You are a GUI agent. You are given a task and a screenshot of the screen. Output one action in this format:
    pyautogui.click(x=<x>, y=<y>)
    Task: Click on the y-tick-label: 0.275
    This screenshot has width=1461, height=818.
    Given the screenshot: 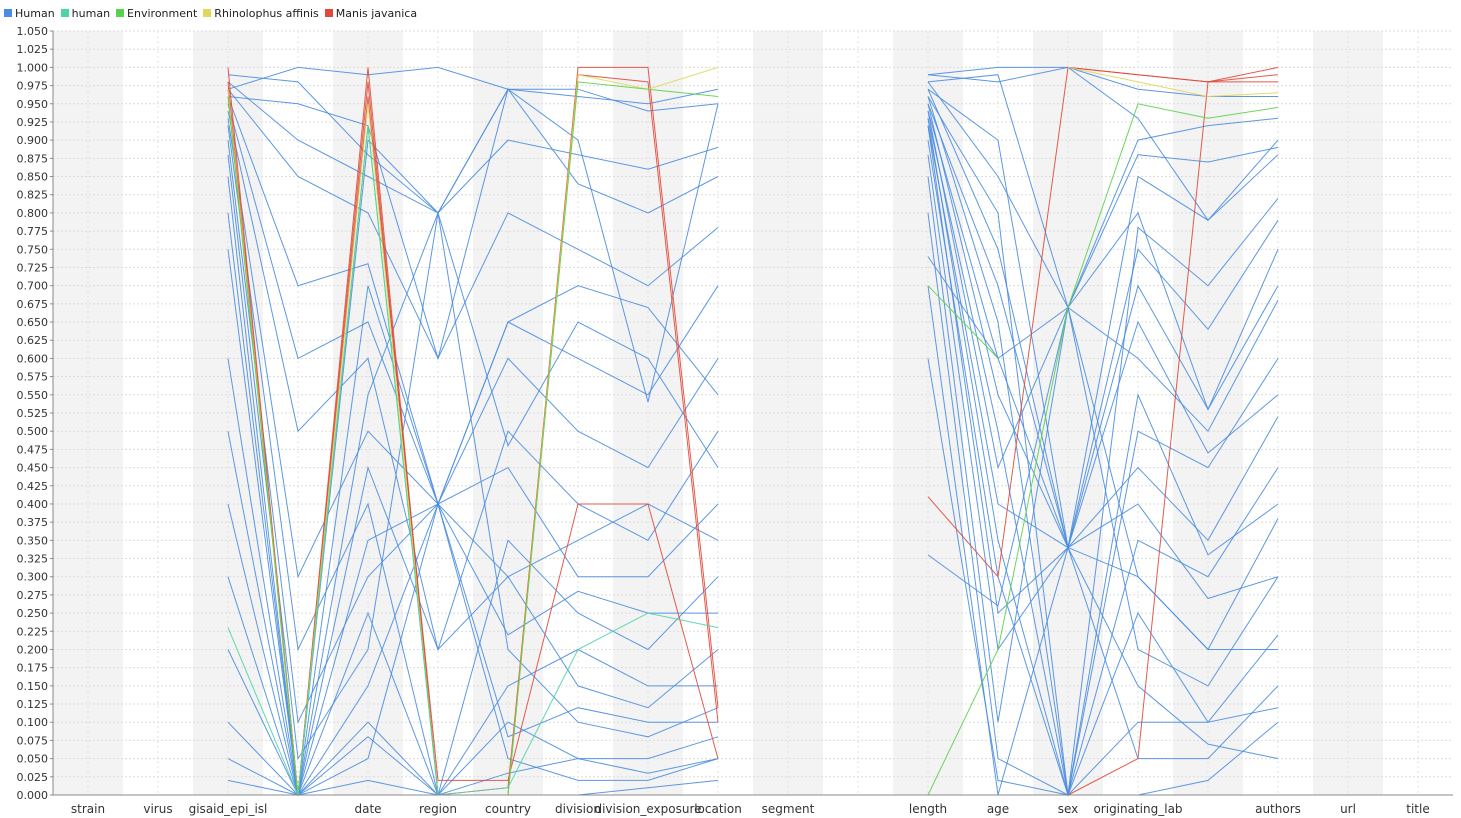 What is the action you would take?
    pyautogui.click(x=33, y=595)
    